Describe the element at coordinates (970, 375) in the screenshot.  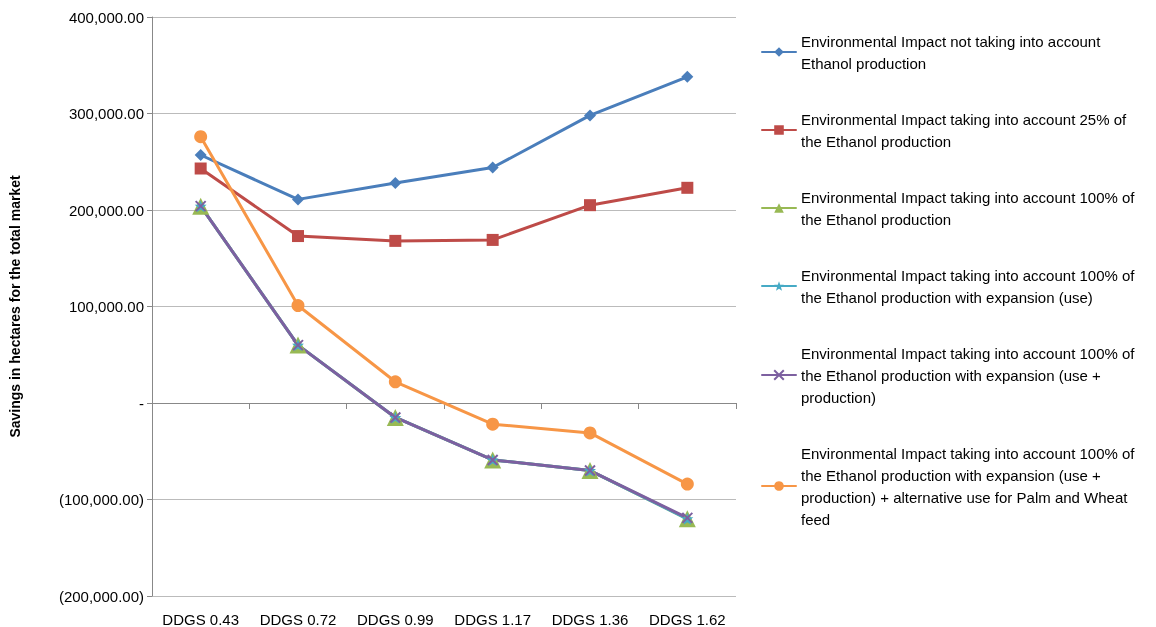
I see `legend-label: Environmental Impact taking into account 100% of the Ethanol production with expansion (use + production)` at that location.